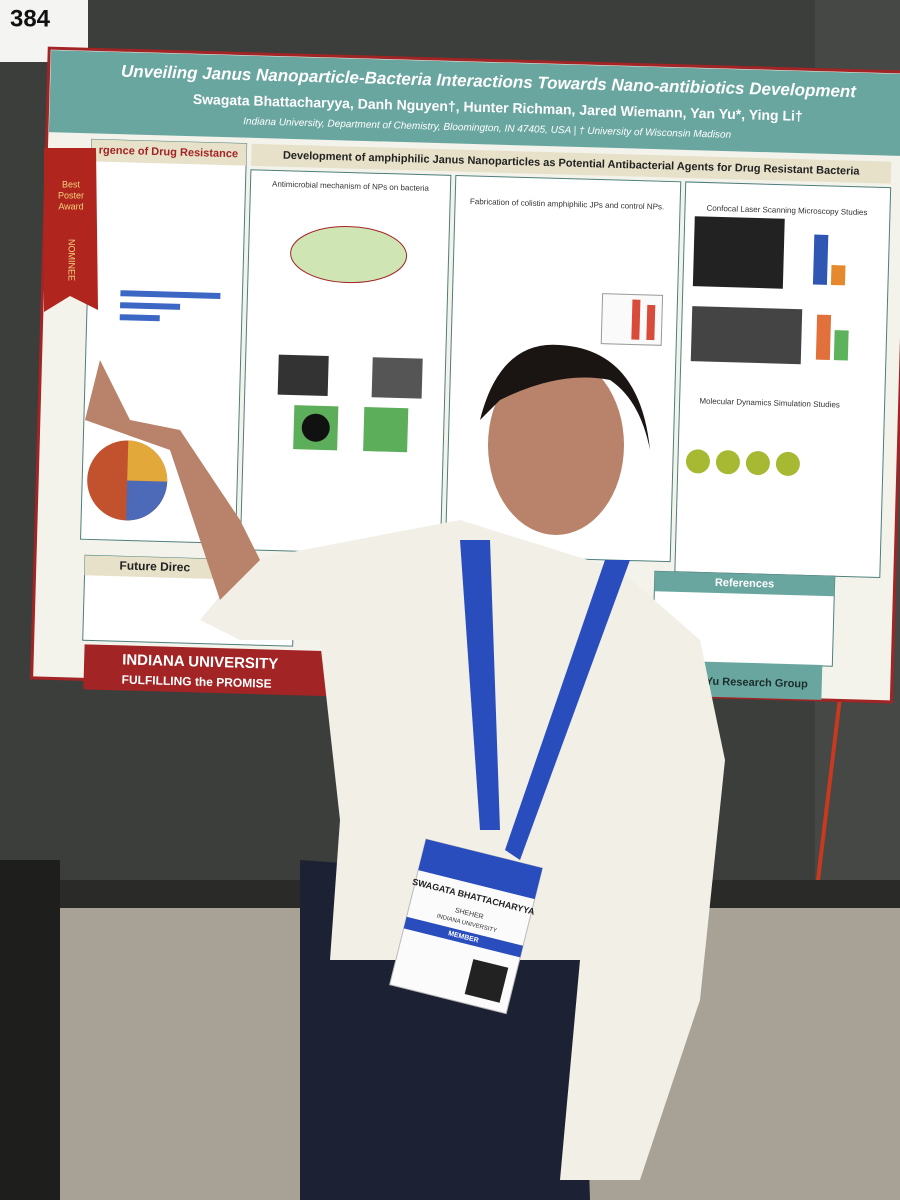 The image size is (900, 1200). Describe the element at coordinates (30, 1030) in the screenshot. I see `easel` at that location.